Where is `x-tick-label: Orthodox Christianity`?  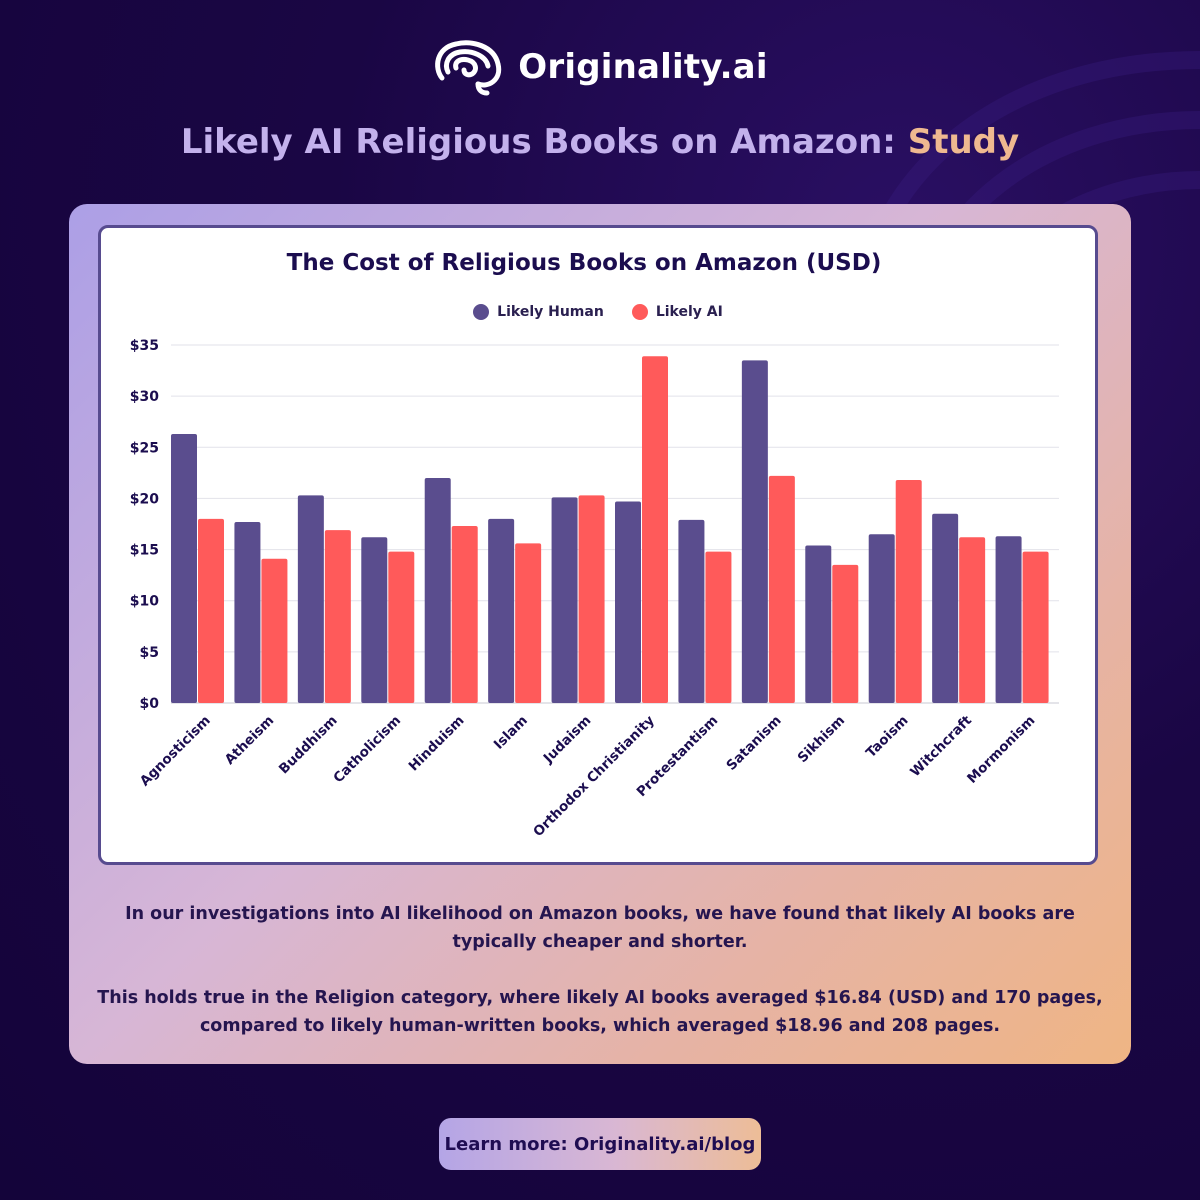
x-tick-label: Orthodox Christianity is located at coordinates (594, 776).